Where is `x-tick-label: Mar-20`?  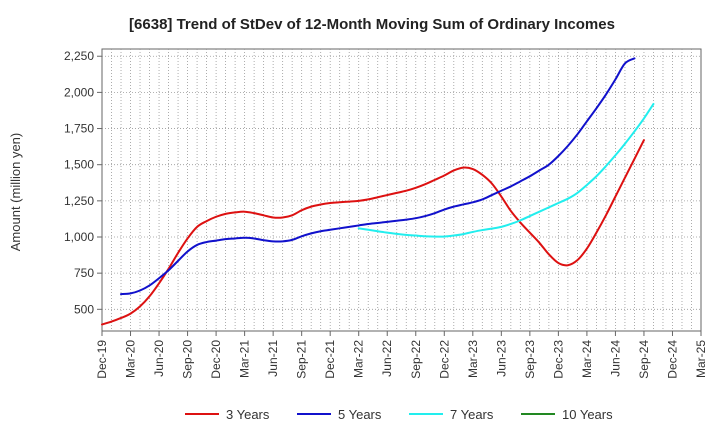 x-tick-label: Mar-20 is located at coordinates (131, 359).